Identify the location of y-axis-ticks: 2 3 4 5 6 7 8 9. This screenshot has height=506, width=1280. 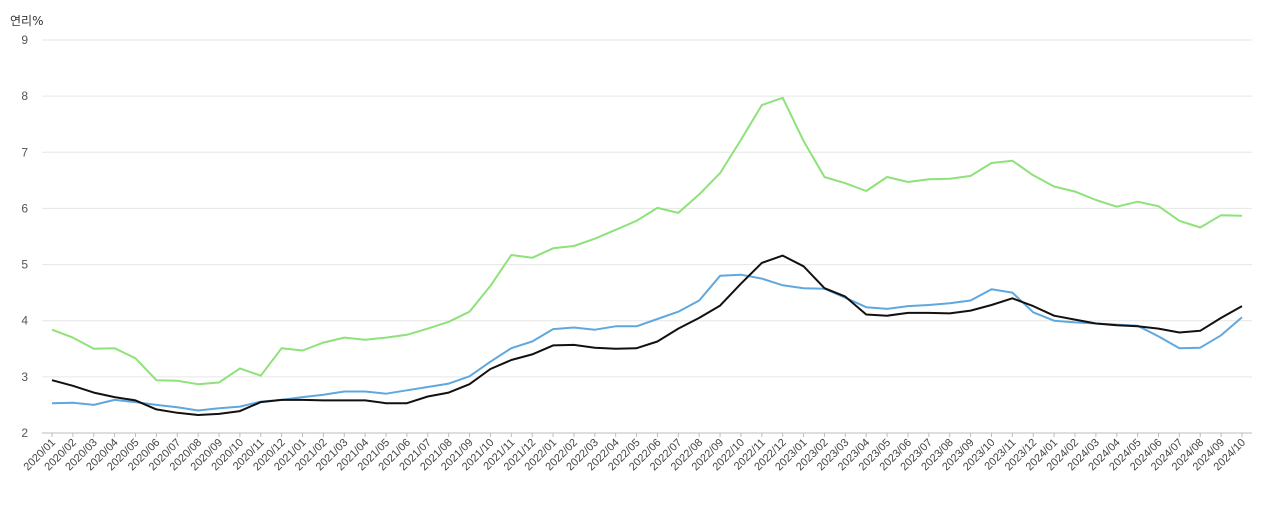
(24, 236).